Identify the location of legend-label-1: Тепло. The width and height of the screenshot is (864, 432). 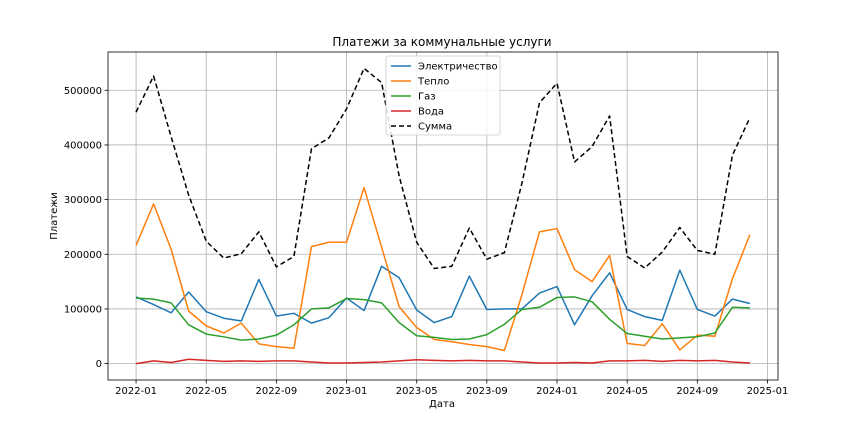
(433, 82).